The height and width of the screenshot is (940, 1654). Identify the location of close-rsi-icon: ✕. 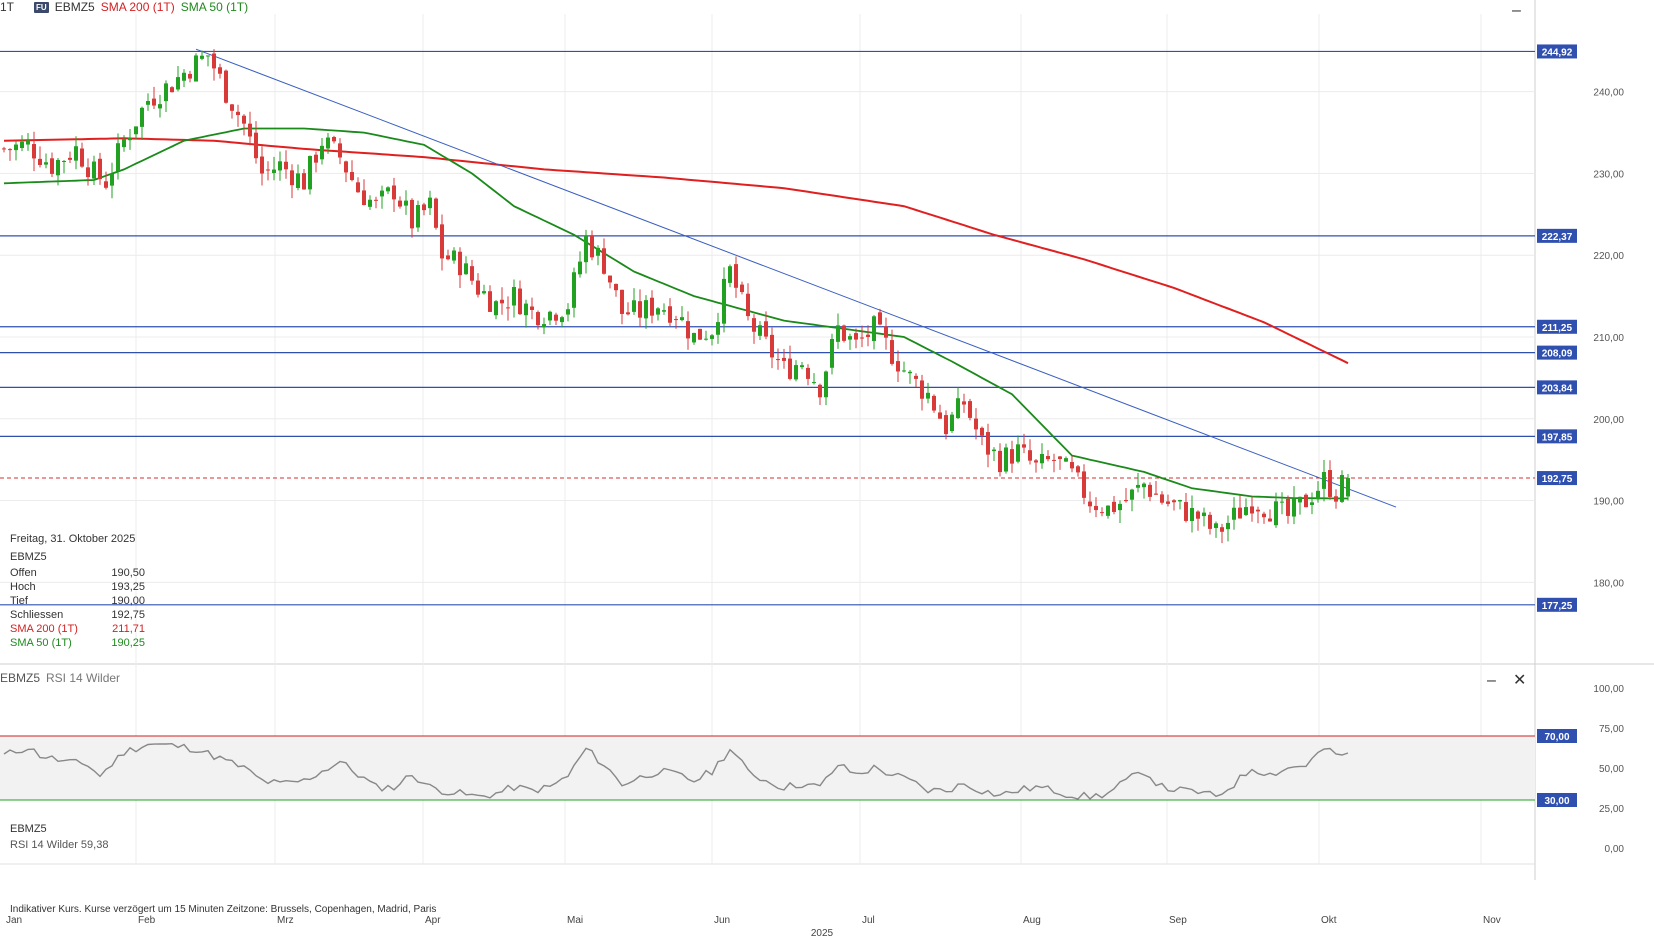
(1520, 680).